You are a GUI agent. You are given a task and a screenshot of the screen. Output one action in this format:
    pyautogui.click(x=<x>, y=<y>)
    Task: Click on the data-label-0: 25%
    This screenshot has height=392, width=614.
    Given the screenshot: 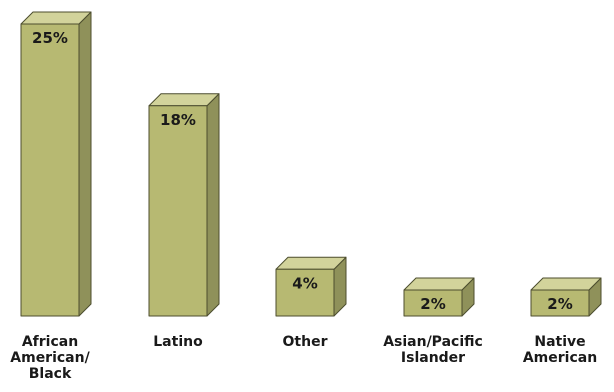 What is the action you would take?
    pyautogui.click(x=50, y=38)
    